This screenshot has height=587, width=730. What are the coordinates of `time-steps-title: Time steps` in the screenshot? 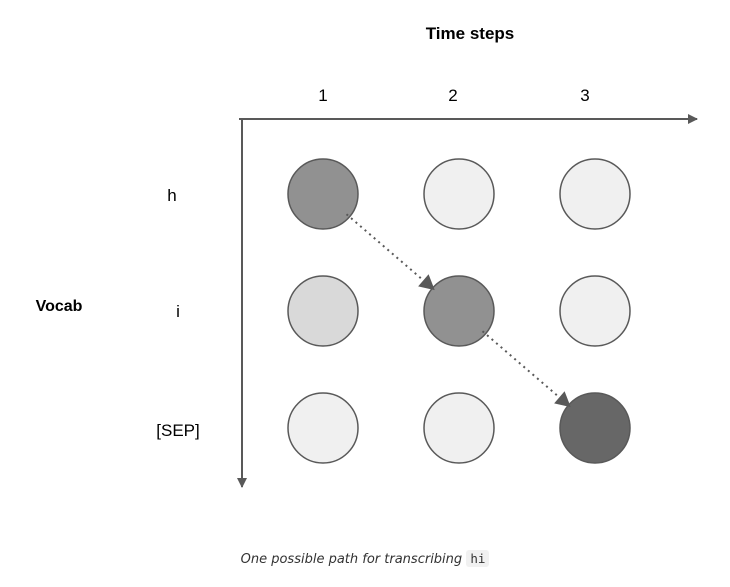 It's located at (470, 33).